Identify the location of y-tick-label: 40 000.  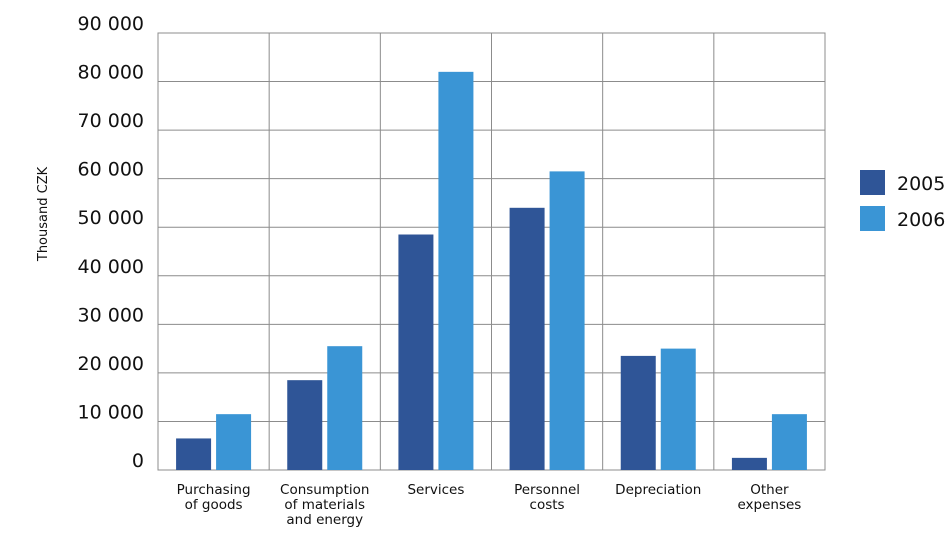
(111, 267).